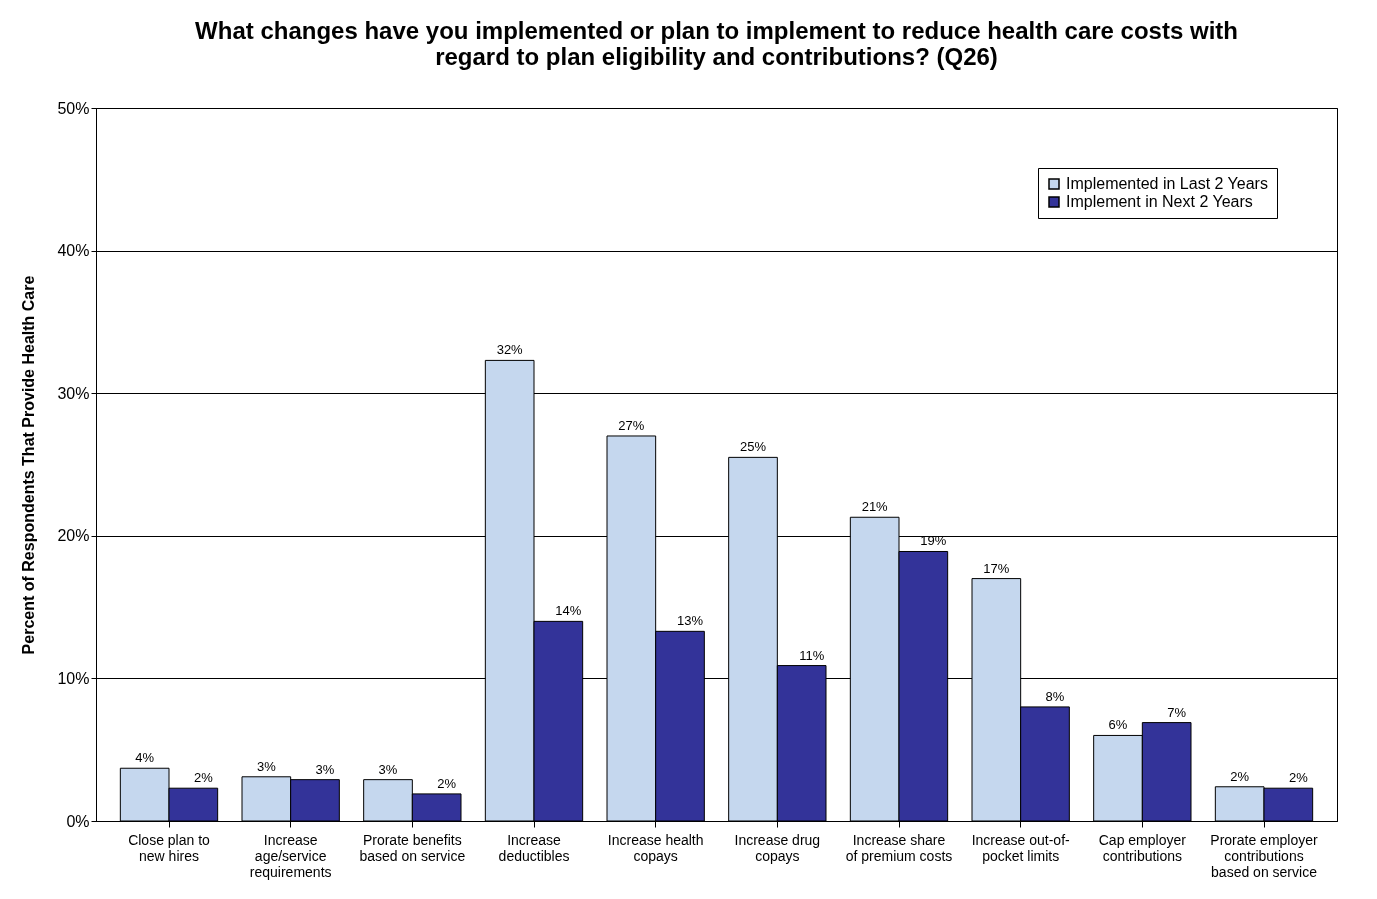  I want to click on y-axis-title: Percent of Respondents That Provide Health Care, so click(29, 465).